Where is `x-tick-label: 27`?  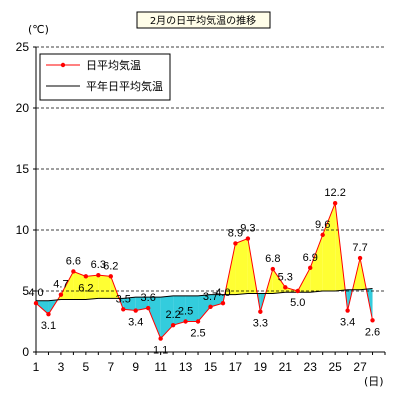 x-tick-label: 27 is located at coordinates (360, 367).